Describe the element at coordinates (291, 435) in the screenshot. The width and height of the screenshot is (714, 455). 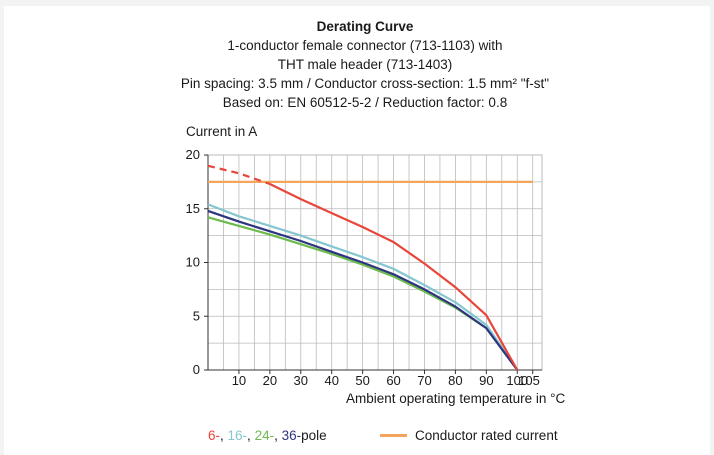
I see `legend-item-36-pole: 36-` at that location.